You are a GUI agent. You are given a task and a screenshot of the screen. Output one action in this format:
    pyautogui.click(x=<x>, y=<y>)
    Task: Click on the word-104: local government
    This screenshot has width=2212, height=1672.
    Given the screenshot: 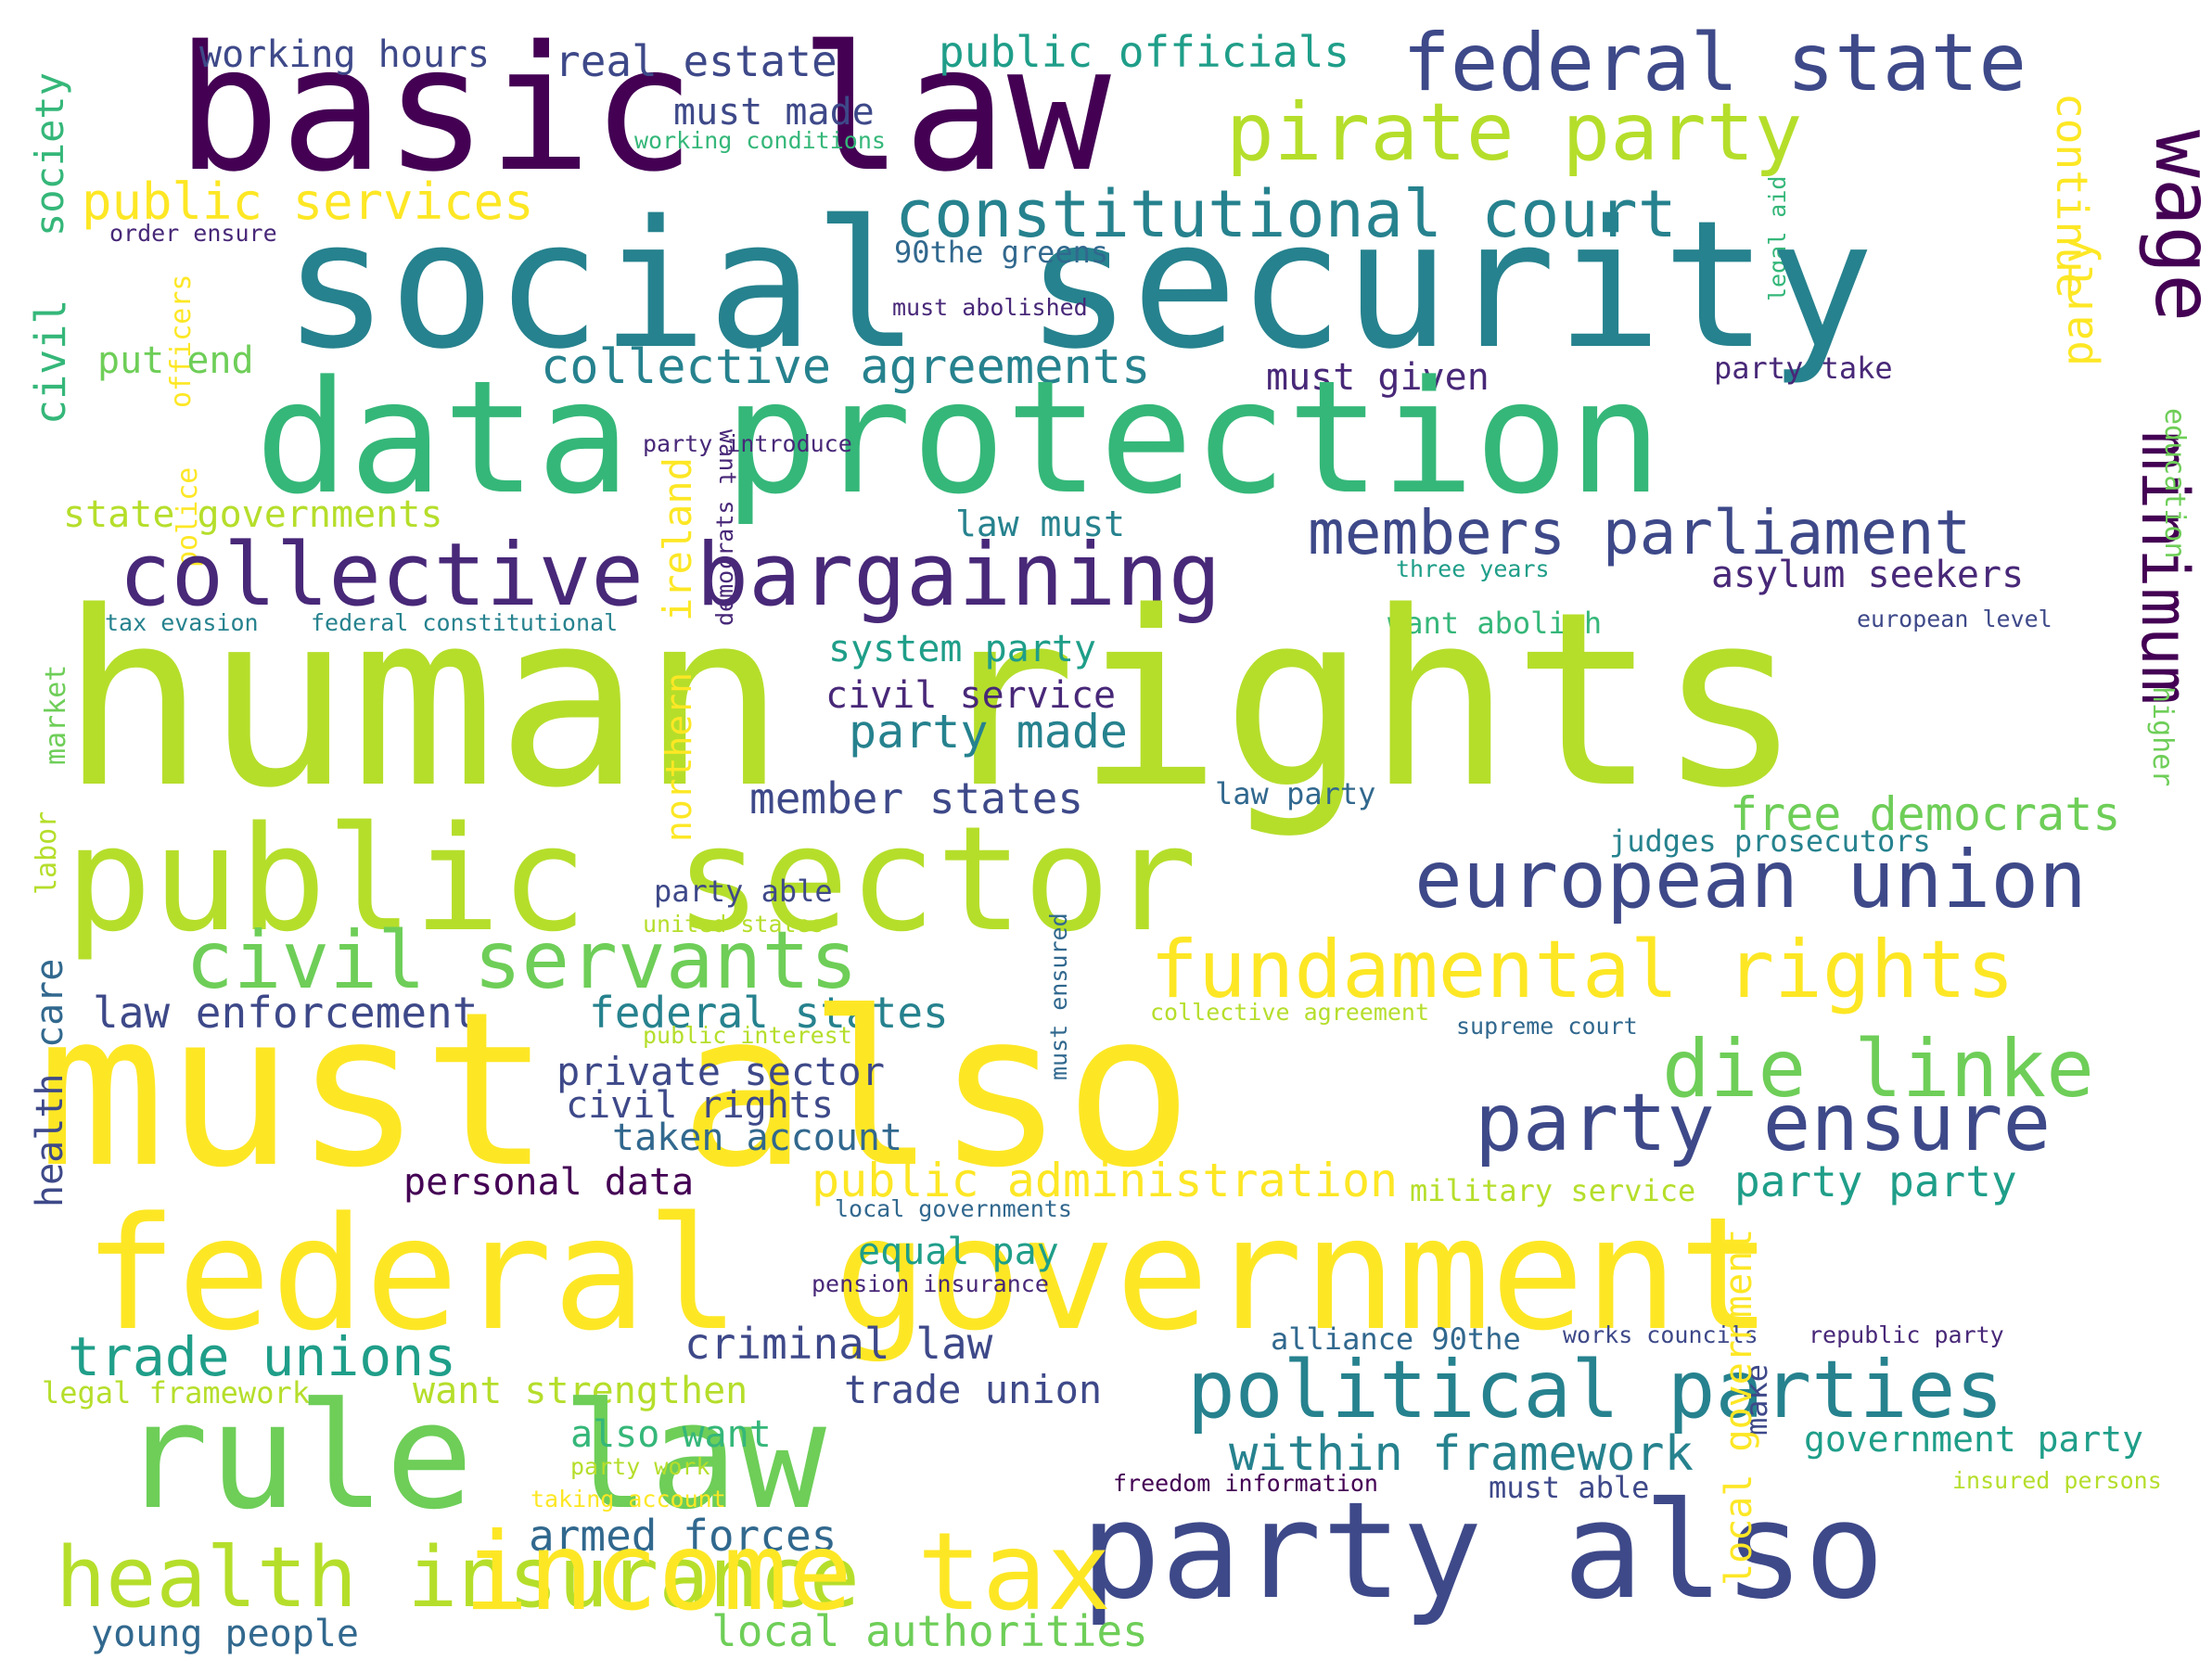 What is the action you would take?
    pyautogui.click(x=1739, y=1407)
    